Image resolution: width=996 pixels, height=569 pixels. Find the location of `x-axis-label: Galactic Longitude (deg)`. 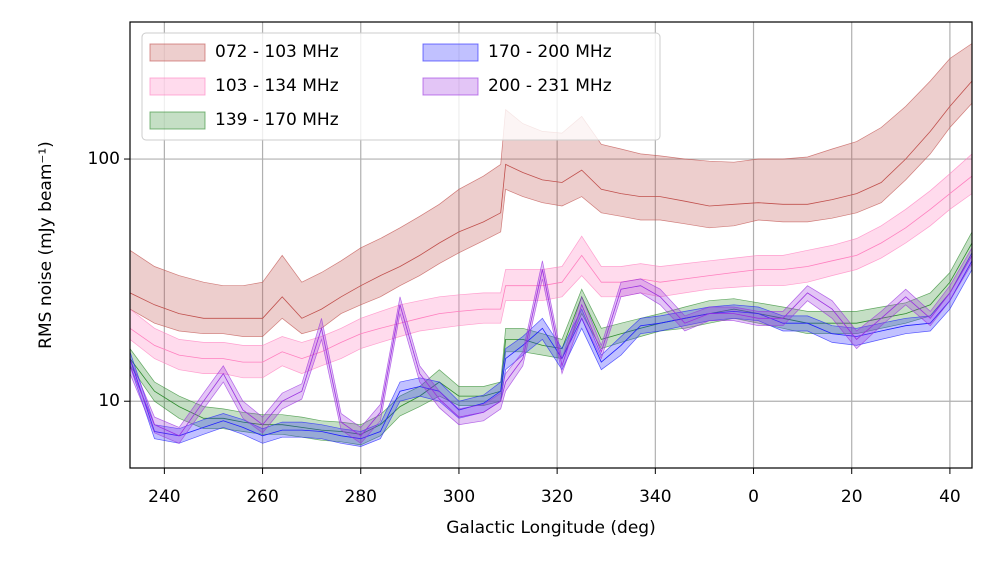

x-axis-label: Galactic Longitude (deg) is located at coordinates (550, 528).